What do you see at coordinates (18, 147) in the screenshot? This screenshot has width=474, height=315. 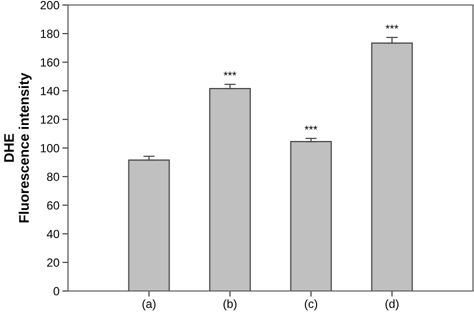 I see `y-axis-title: DHE Fluorescence intensity` at bounding box center [18, 147].